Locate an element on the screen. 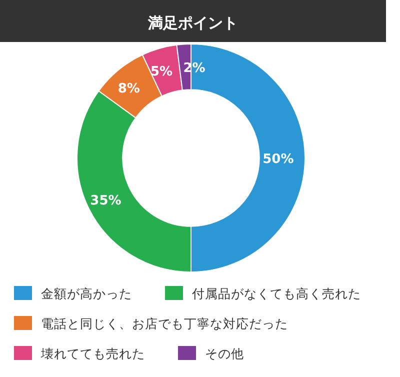  data-label: 35% is located at coordinates (106, 200).